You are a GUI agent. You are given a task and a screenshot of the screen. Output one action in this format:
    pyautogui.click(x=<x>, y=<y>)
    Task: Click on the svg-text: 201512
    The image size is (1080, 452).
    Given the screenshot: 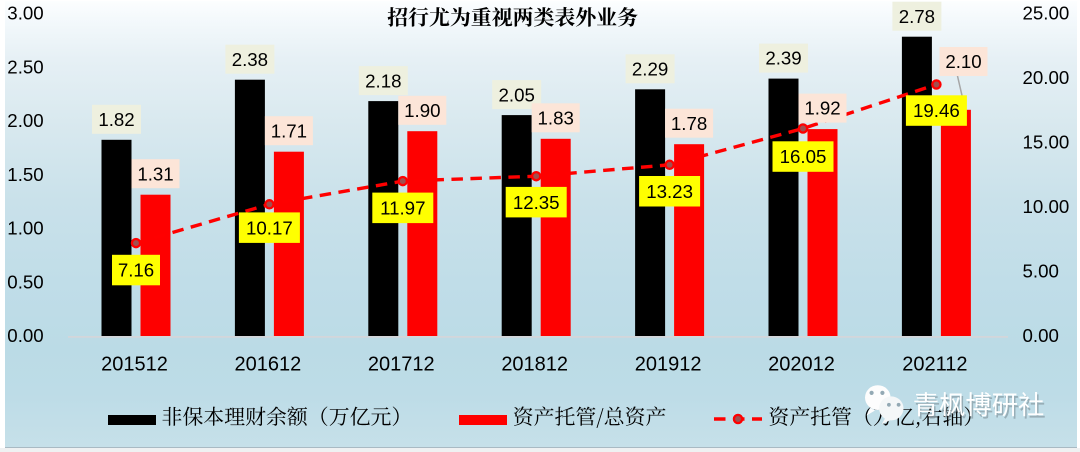 What is the action you would take?
    pyautogui.click(x=134, y=365)
    